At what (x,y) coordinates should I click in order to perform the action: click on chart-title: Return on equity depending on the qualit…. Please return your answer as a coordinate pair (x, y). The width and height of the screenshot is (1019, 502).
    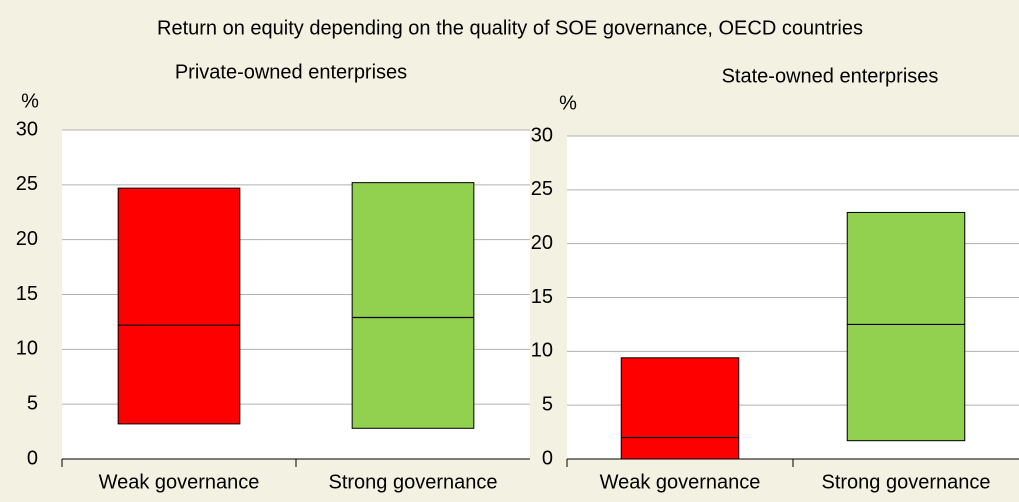
    Looking at the image, I should click on (510, 28).